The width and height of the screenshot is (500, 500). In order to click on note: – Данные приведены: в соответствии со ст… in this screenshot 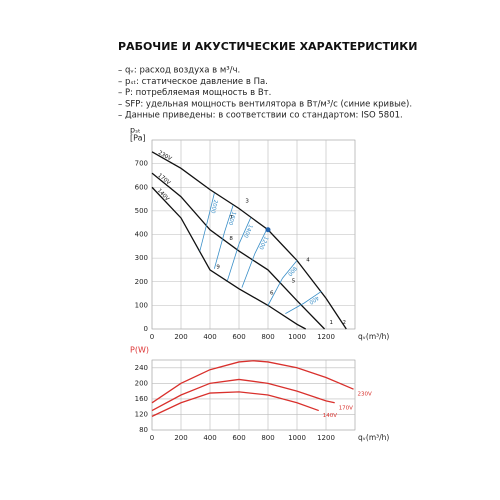, I will do `click(260, 116)`.